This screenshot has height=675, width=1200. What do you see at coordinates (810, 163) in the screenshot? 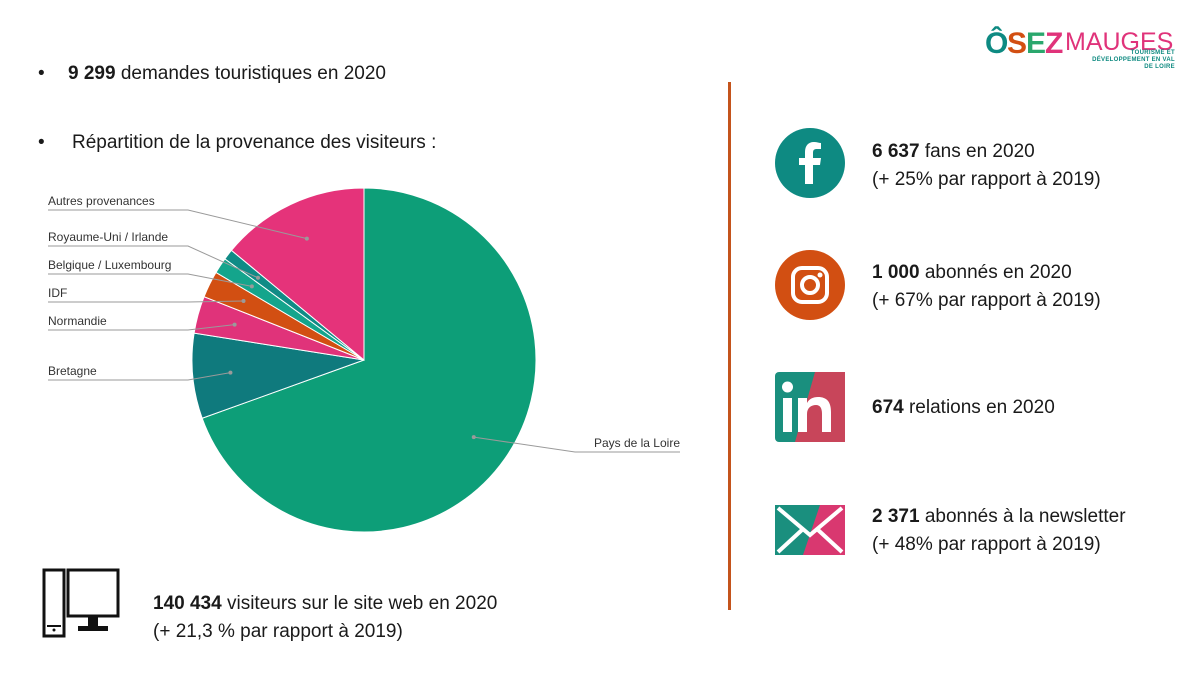
I see `facebook-icon` at bounding box center [810, 163].